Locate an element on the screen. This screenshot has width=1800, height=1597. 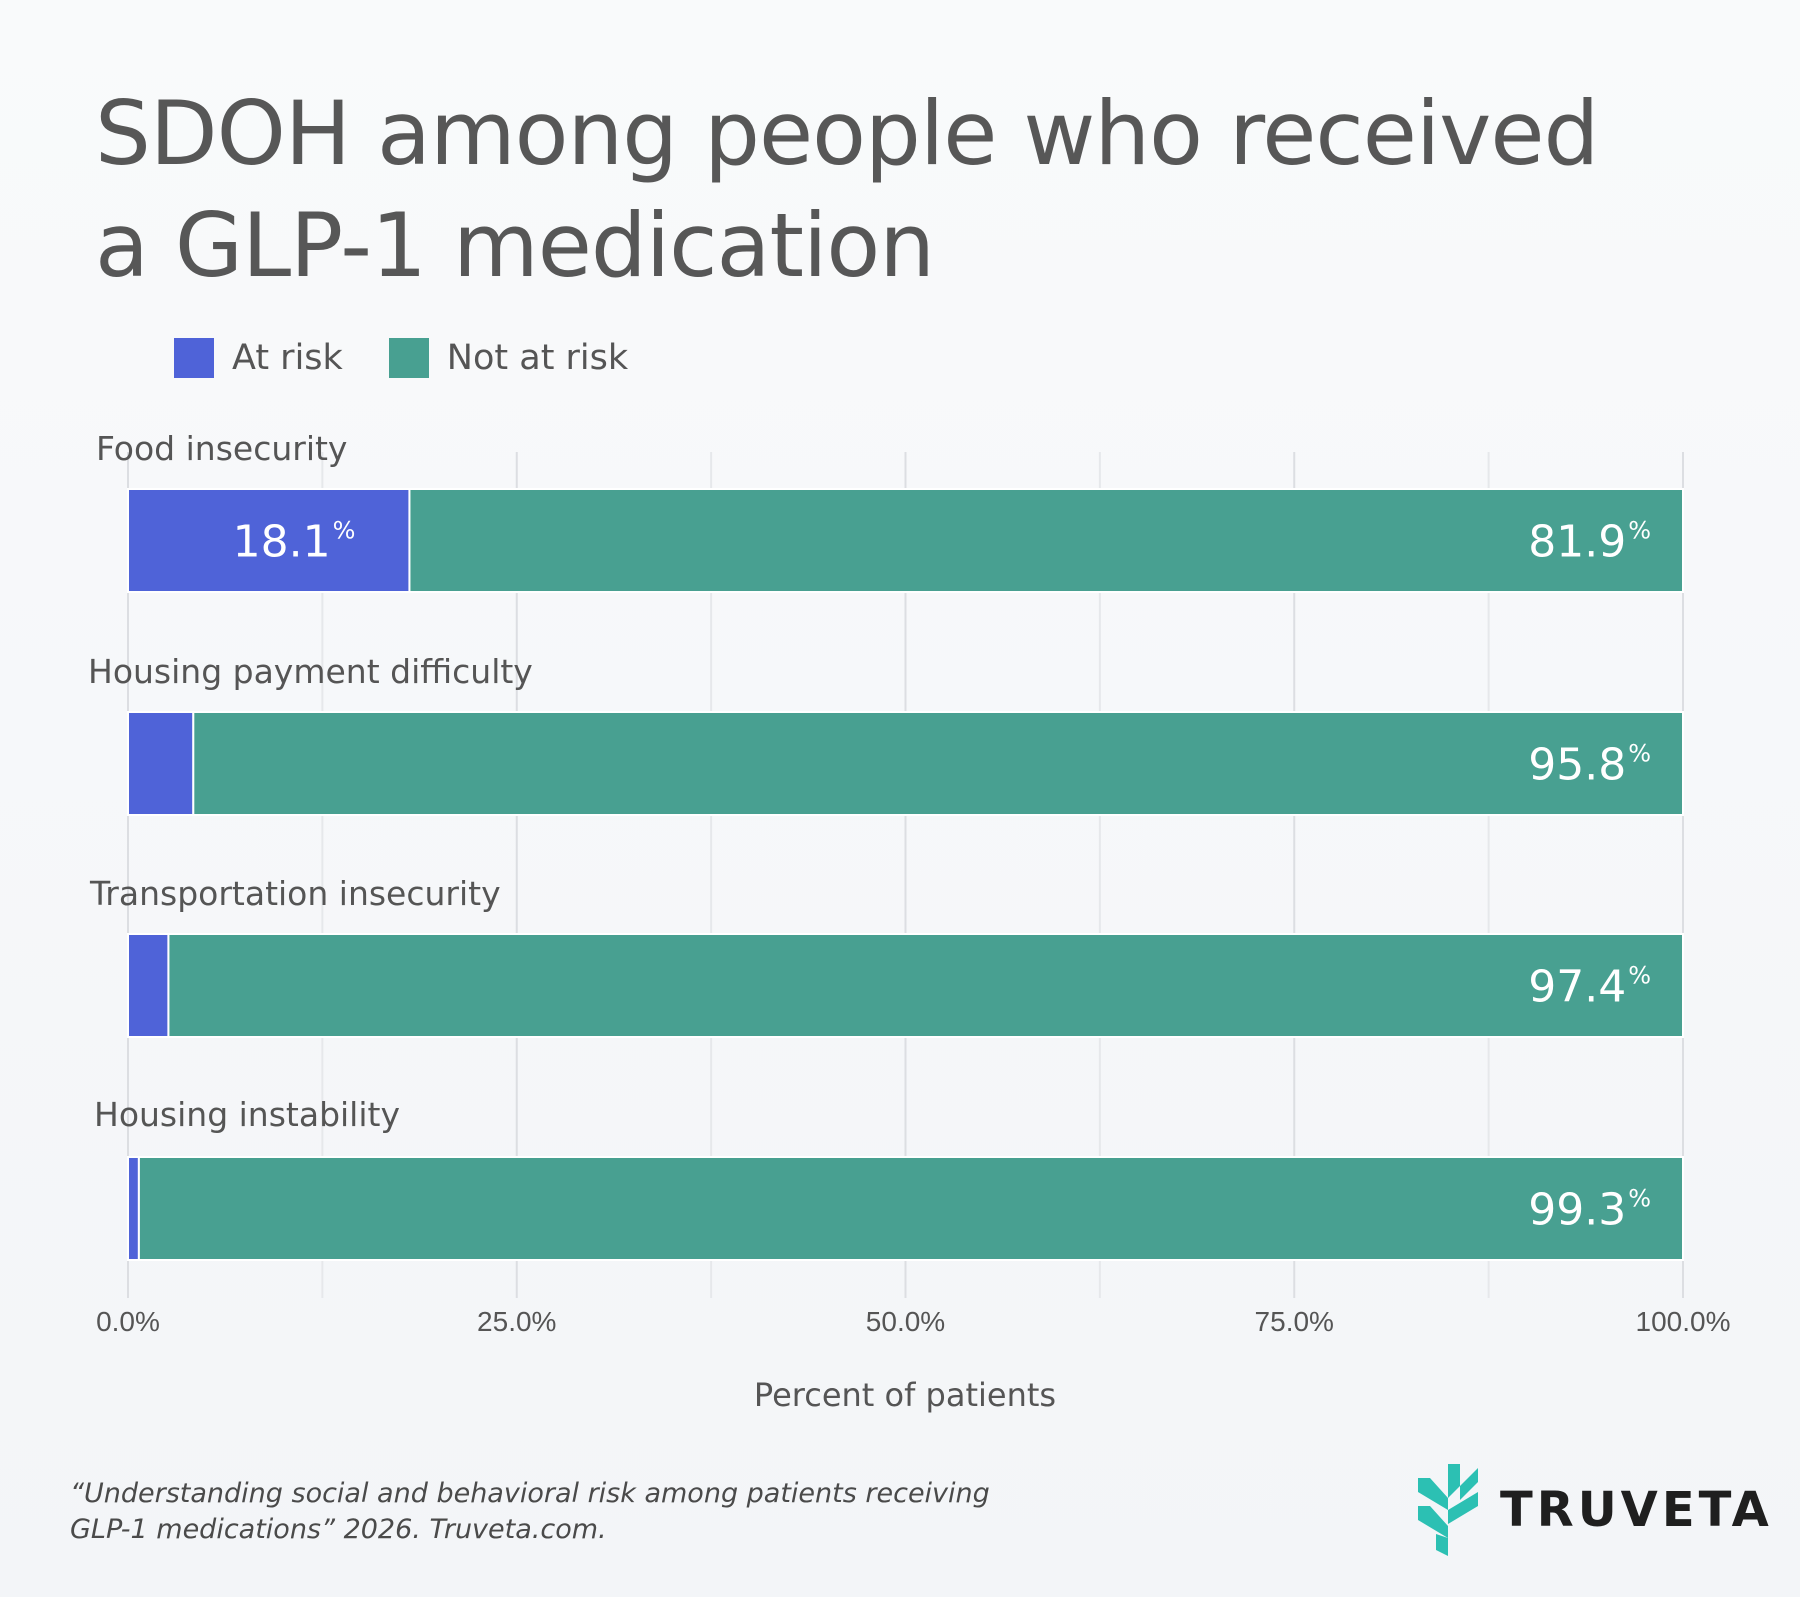
source-line-2: GLP-1 medications” 2026. Truveta.com. is located at coordinates (338, 1529).